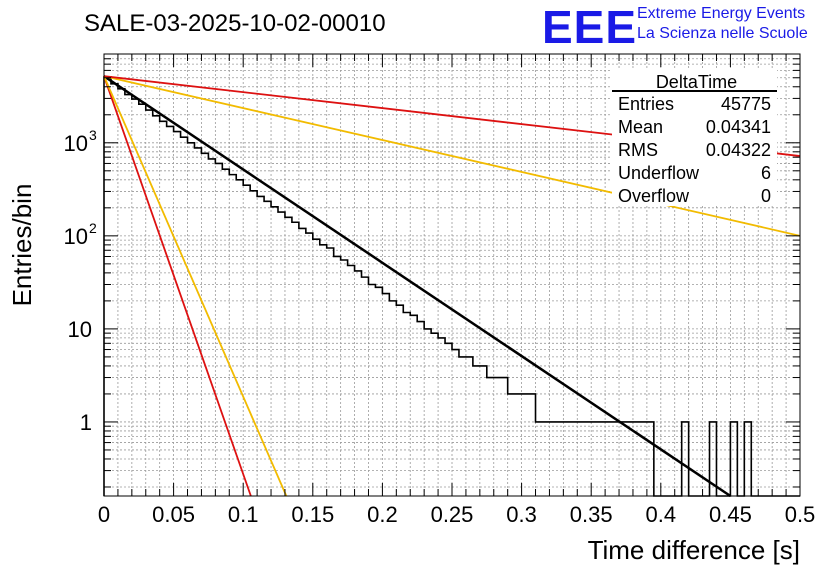 The image size is (836, 572). What do you see at coordinates (591, 514) in the screenshot?
I see `x-tick-label: 0.35` at bounding box center [591, 514].